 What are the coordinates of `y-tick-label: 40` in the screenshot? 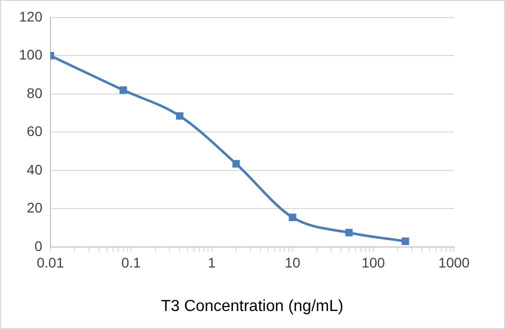 It's located at (34, 169).